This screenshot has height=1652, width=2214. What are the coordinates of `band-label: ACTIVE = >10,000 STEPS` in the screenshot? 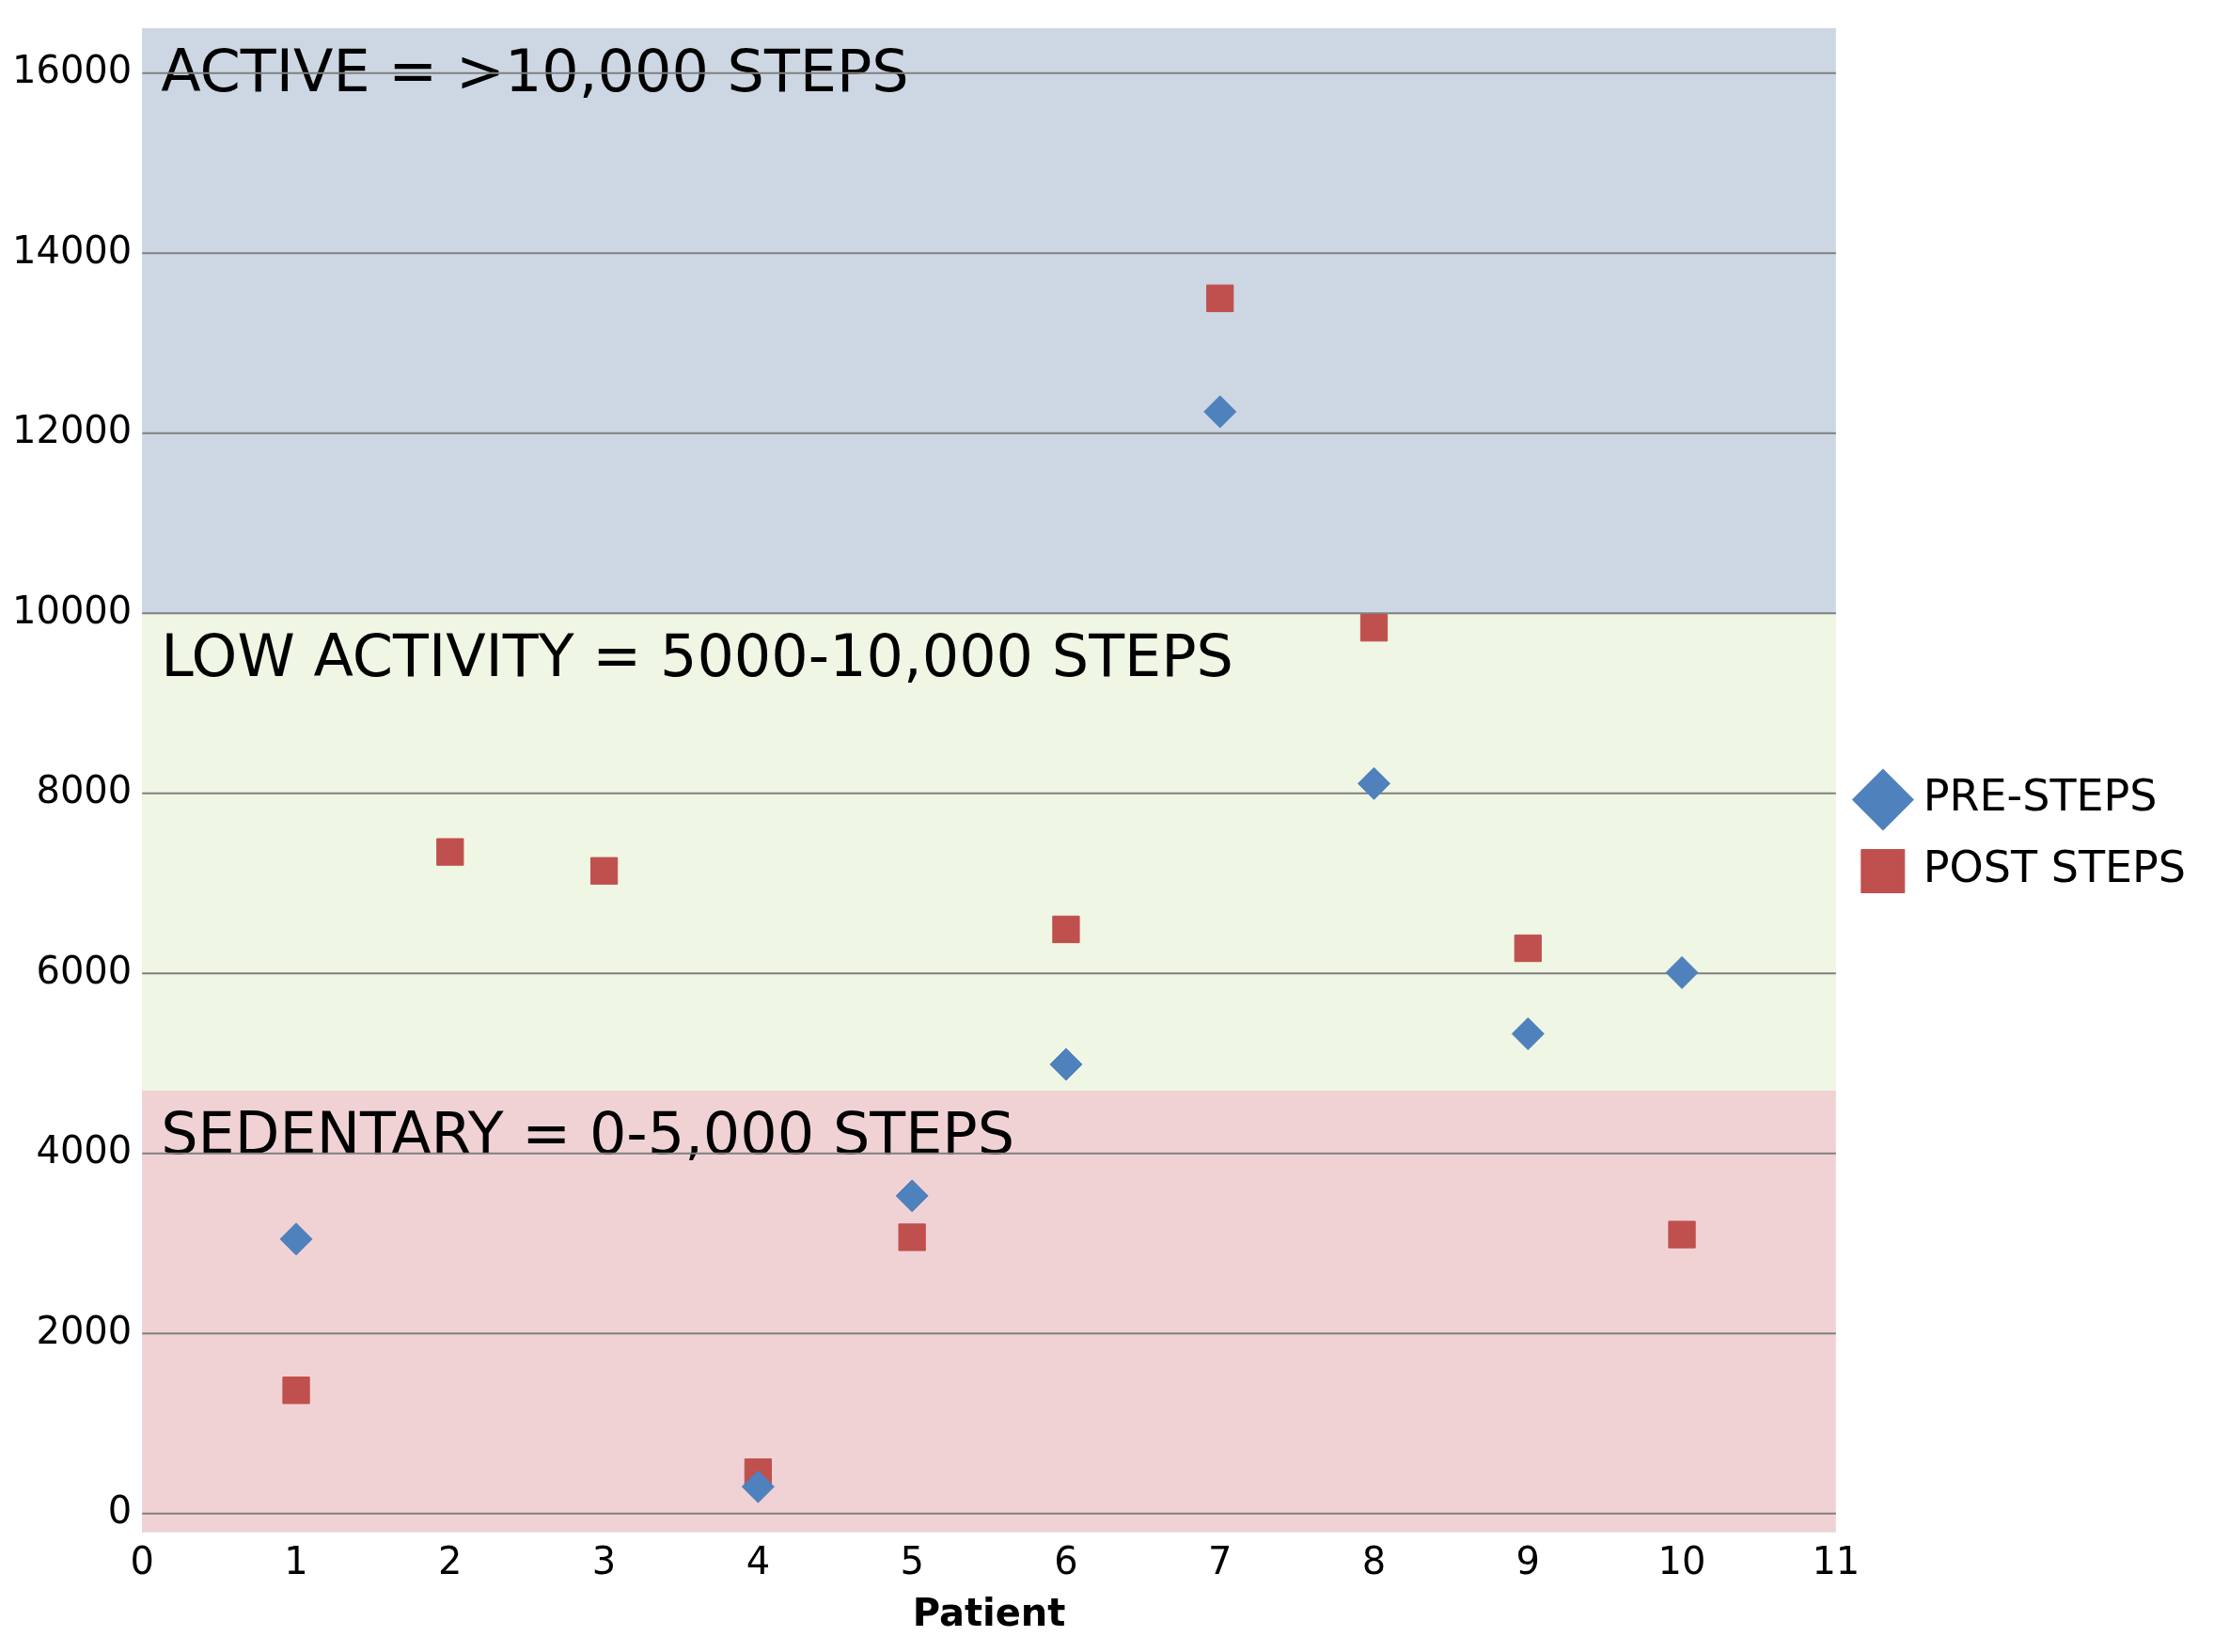 It's located at (535, 72).